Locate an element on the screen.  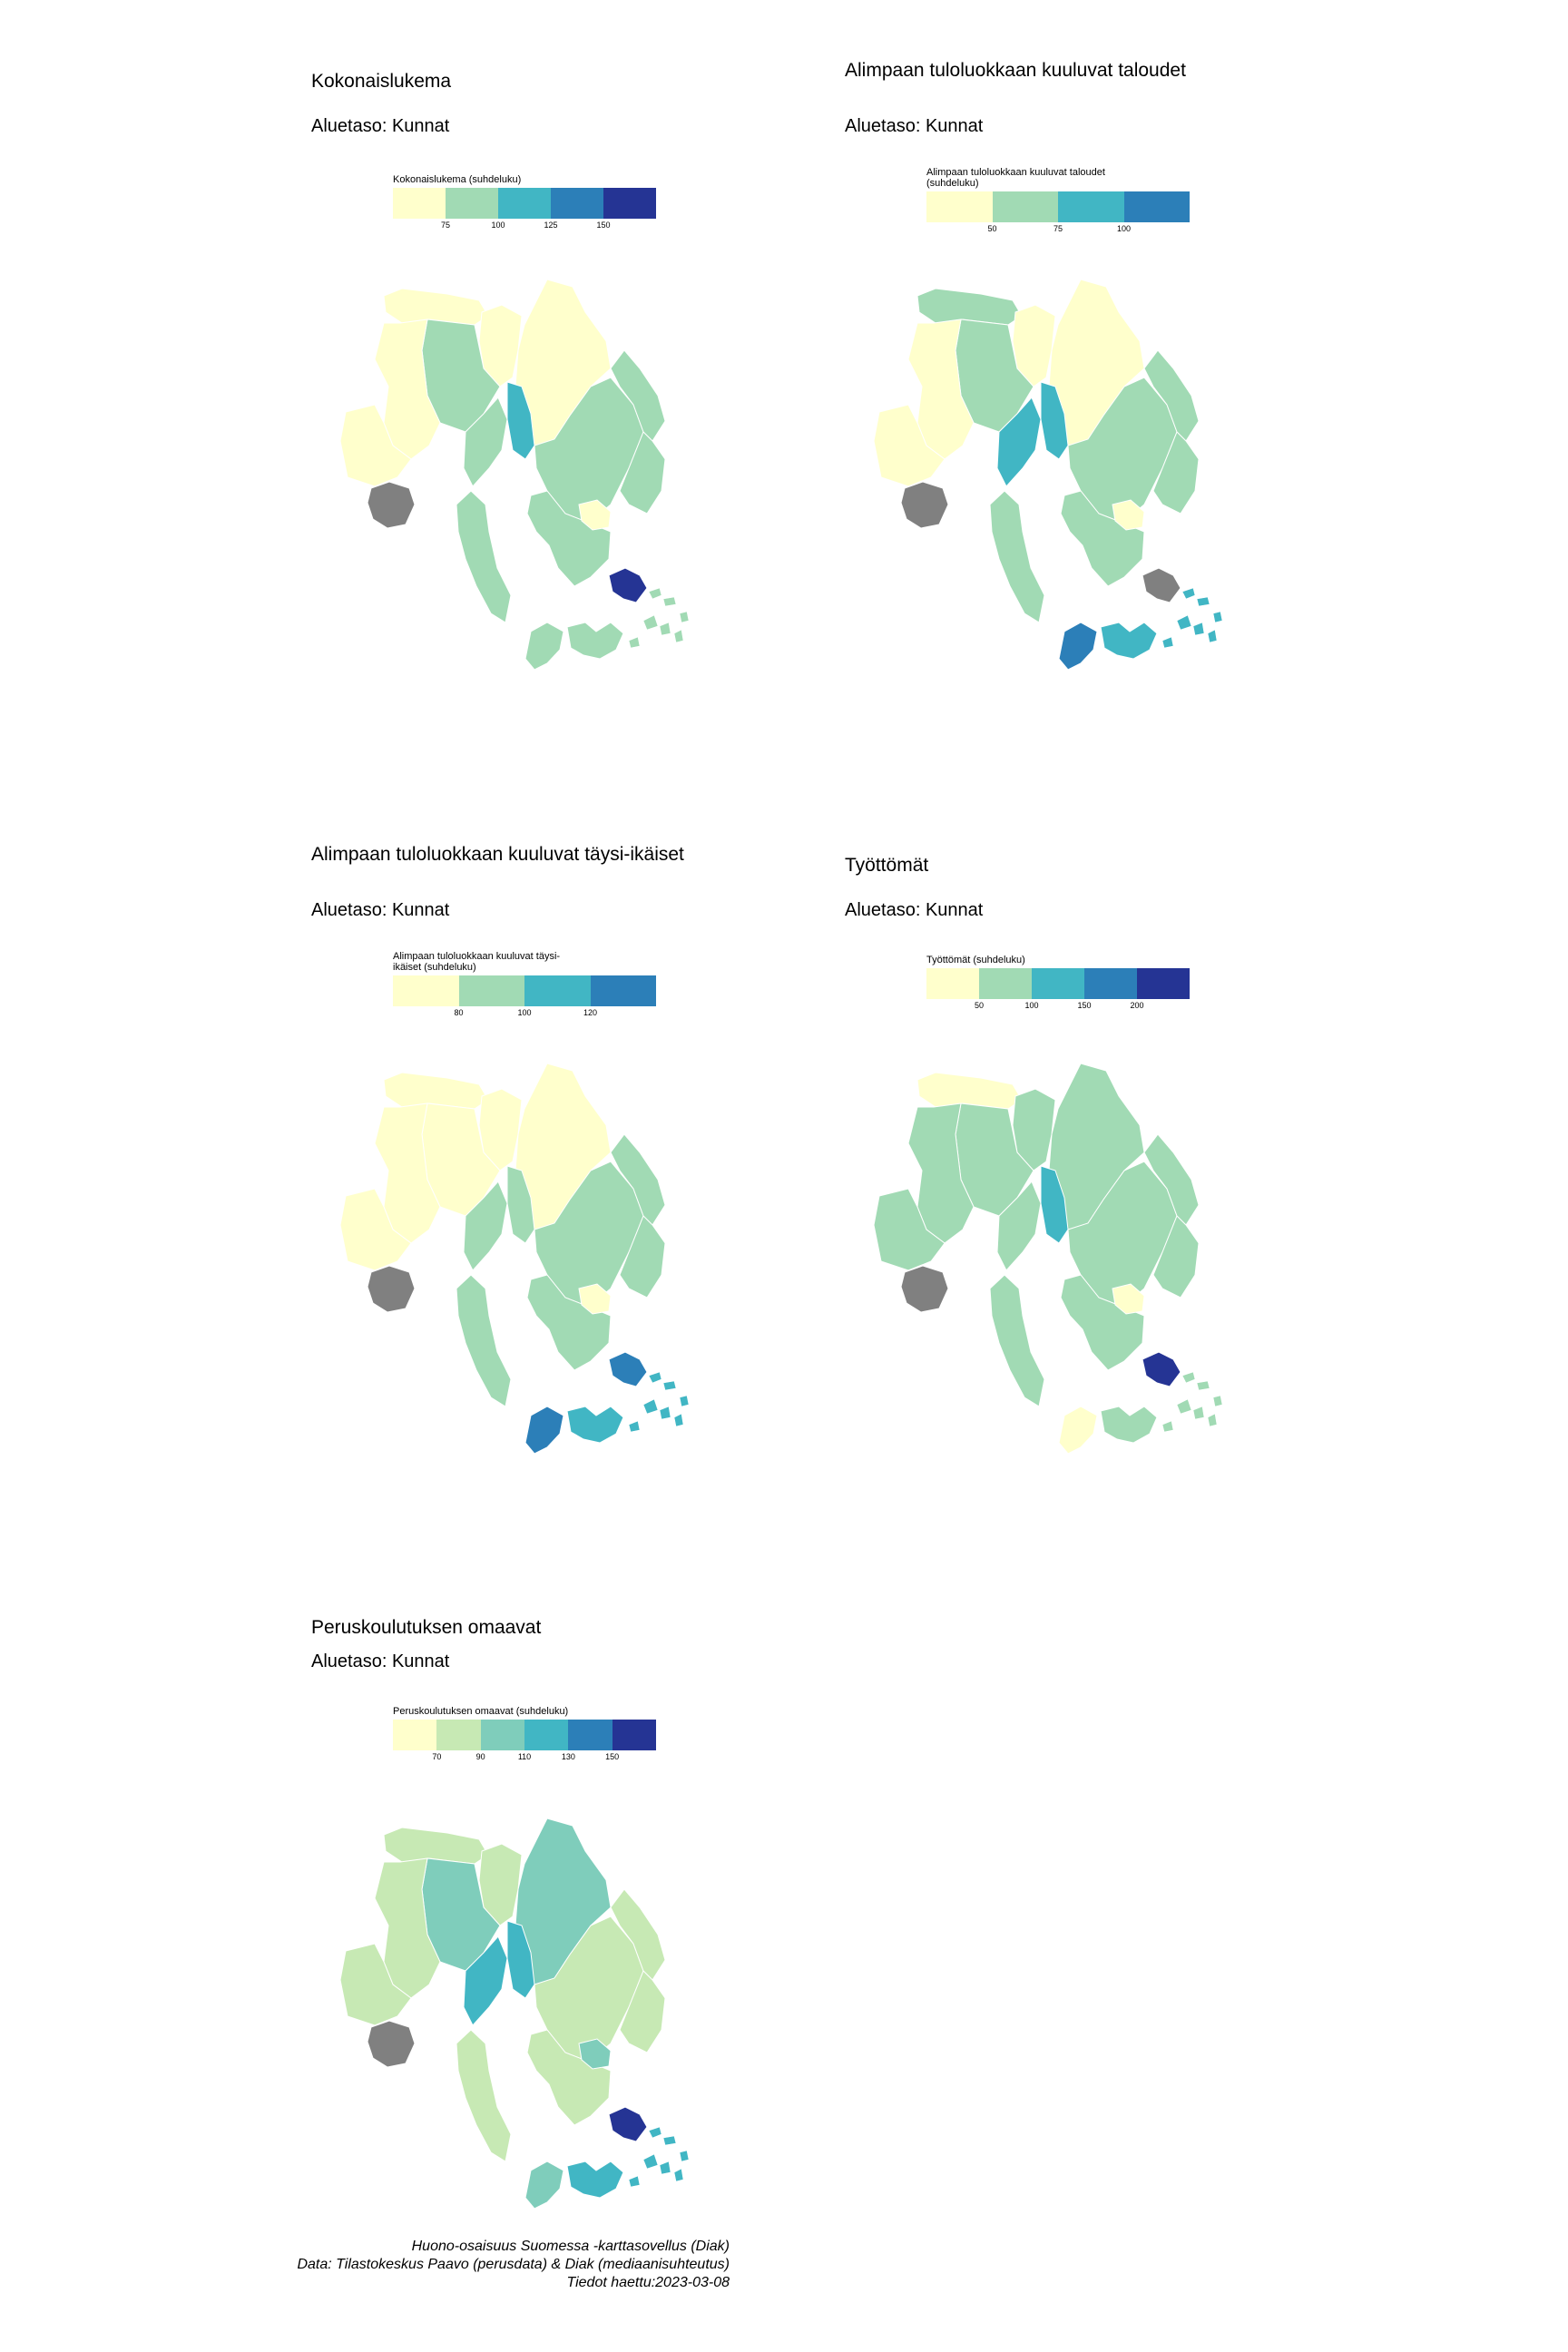
panel-title: Kokonaislukema is located at coordinates (381, 81).